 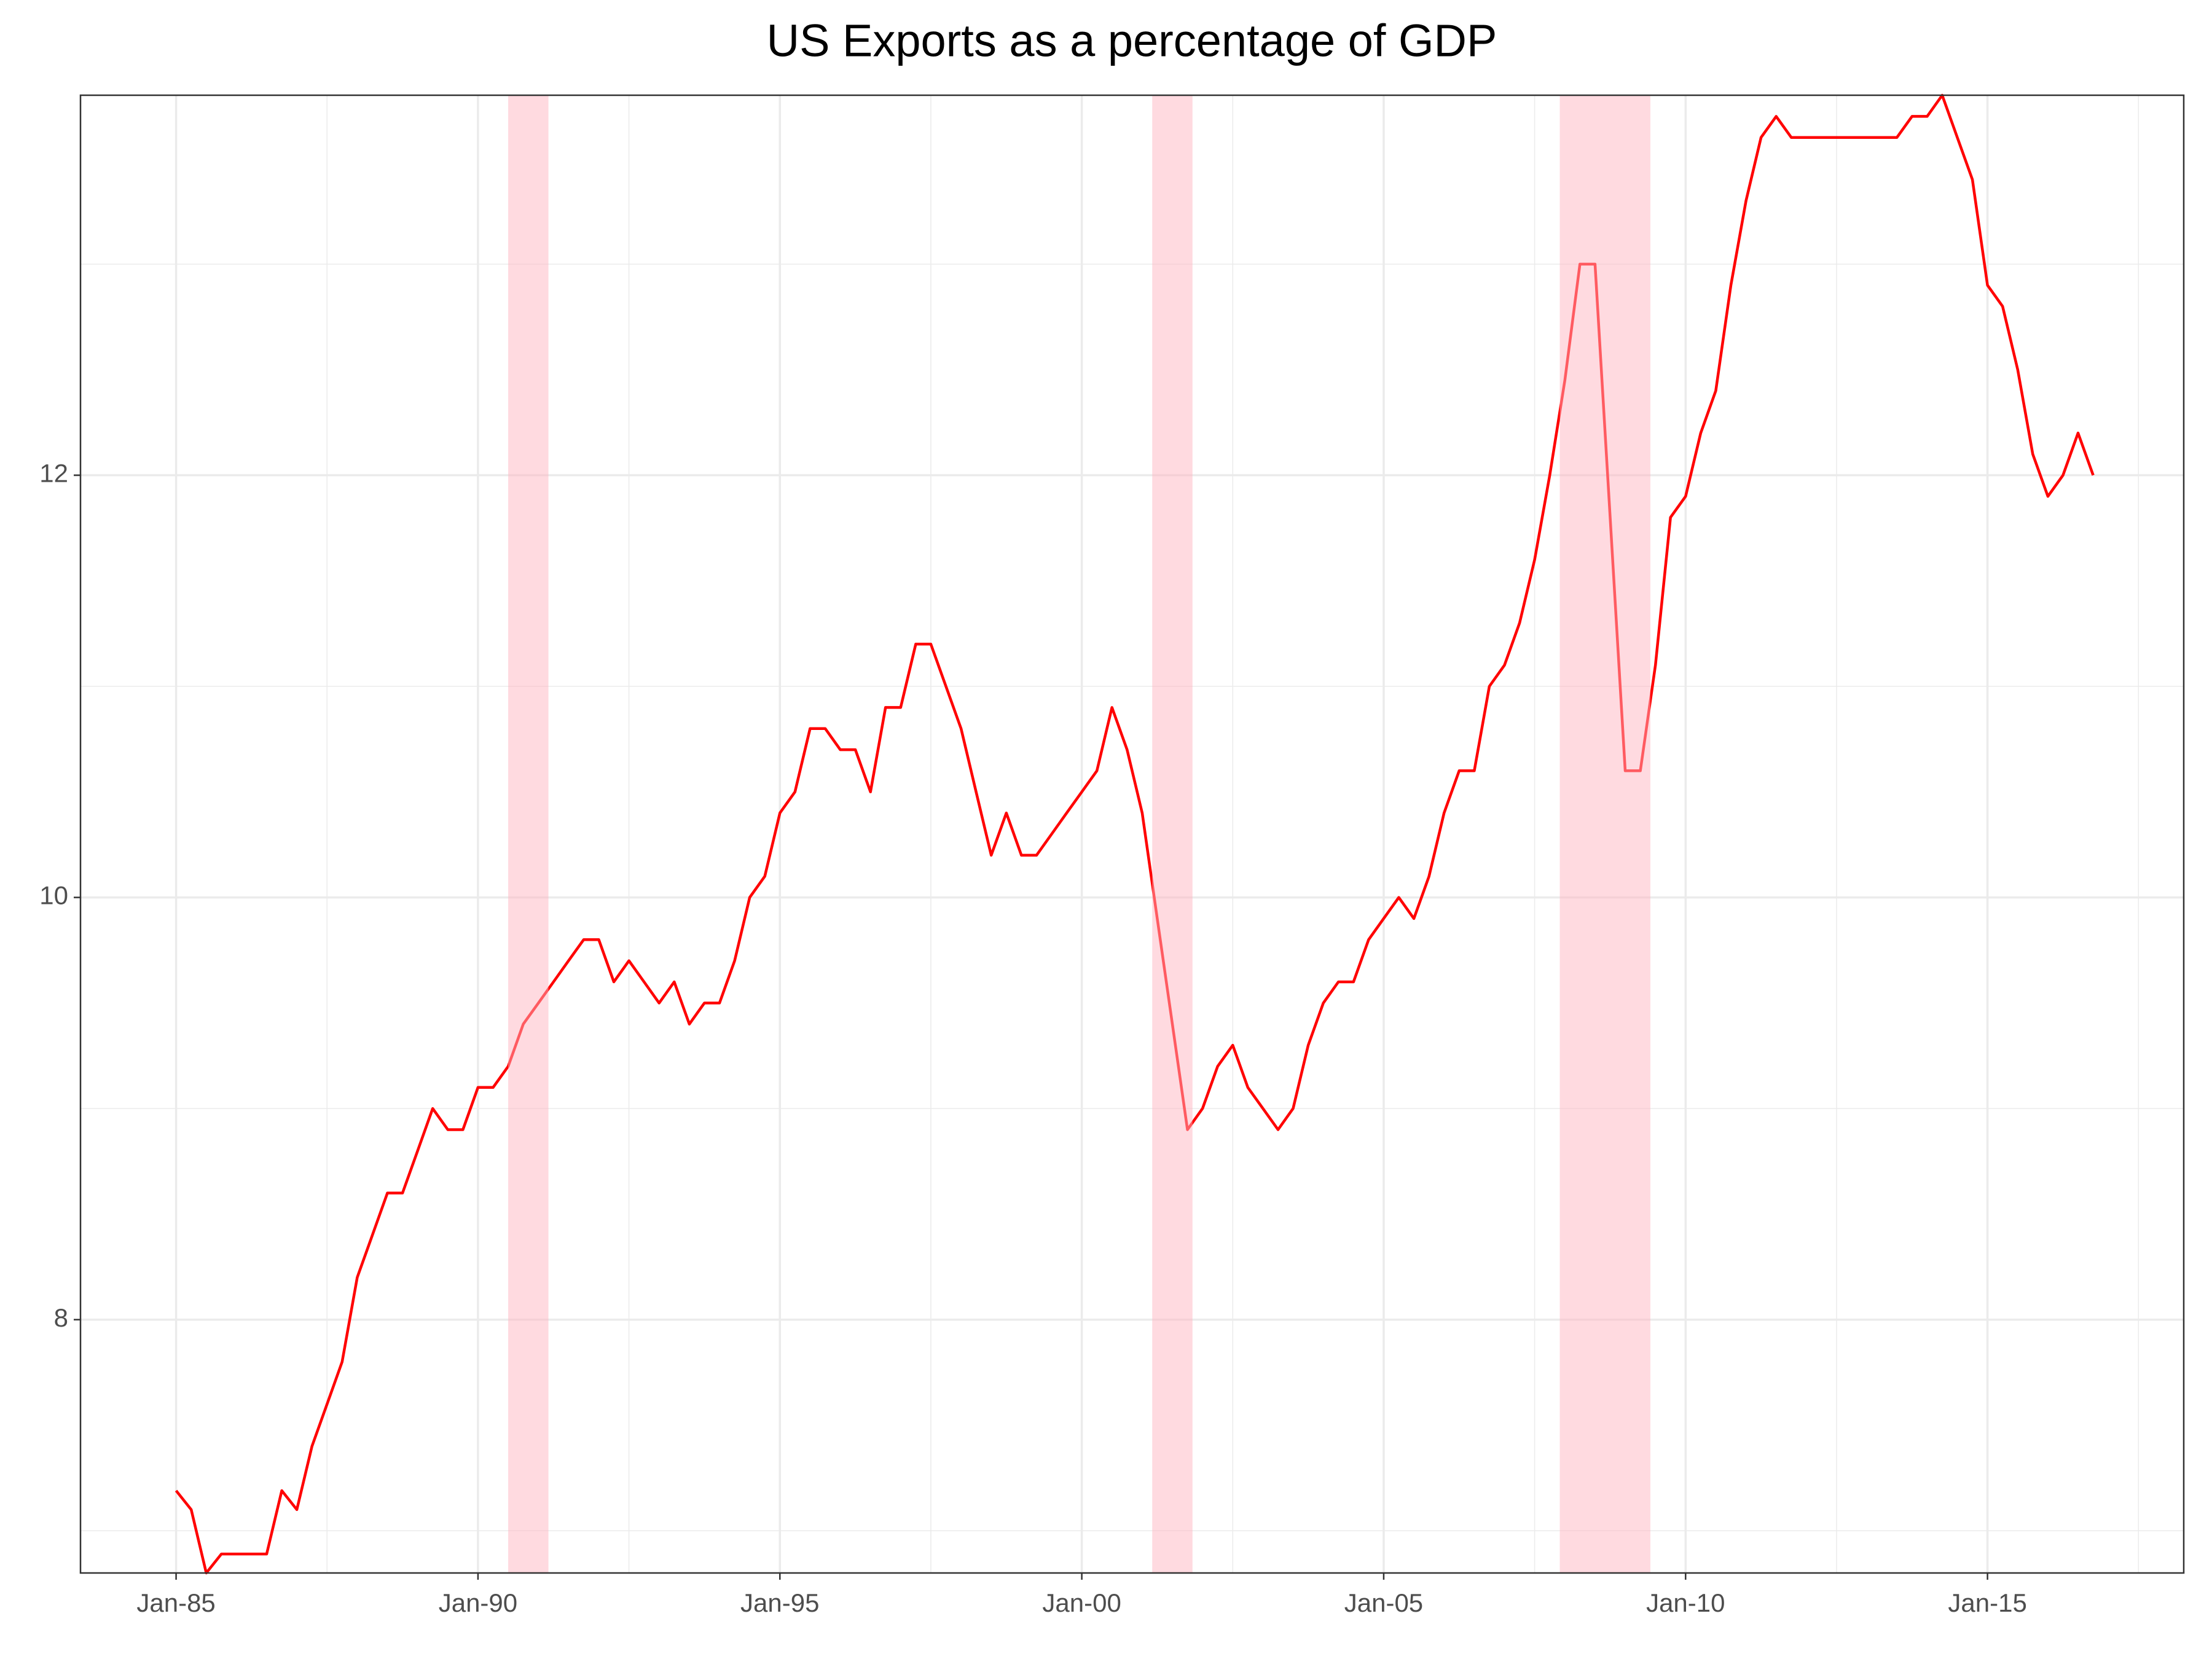 What do you see at coordinates (478, 1602) in the screenshot?
I see `x-tick-label: Jan-90` at bounding box center [478, 1602].